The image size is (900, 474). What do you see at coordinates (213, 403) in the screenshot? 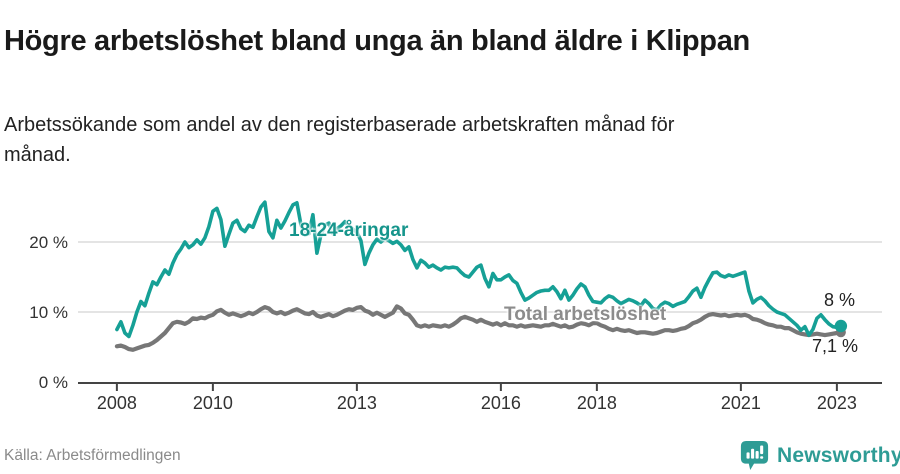
I see `x-axis-tick-label: 2010` at bounding box center [213, 403].